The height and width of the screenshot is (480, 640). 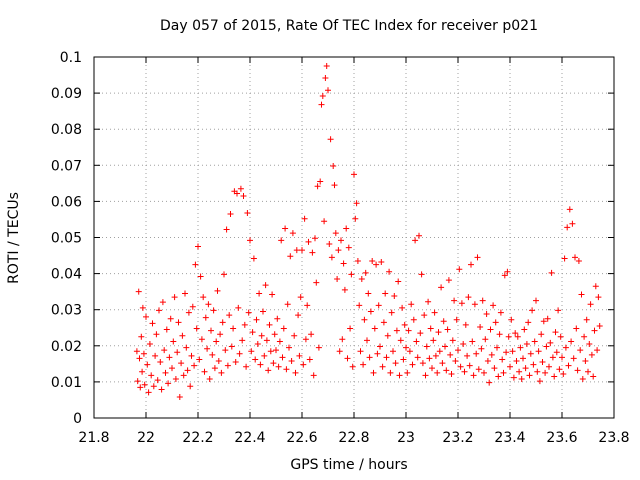 I want to click on x-tick-label: 23.6, so click(x=561, y=438).